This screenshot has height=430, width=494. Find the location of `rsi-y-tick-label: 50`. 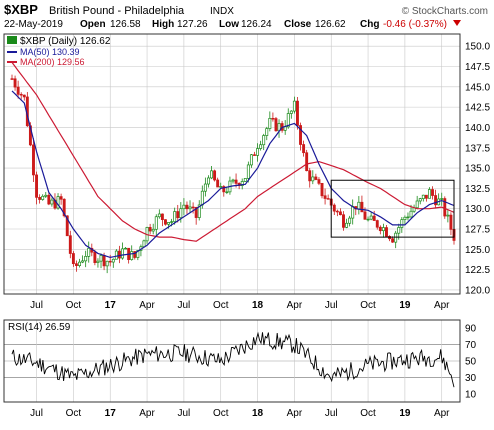

rsi-y-tick-label: 50 is located at coordinates (471, 362).